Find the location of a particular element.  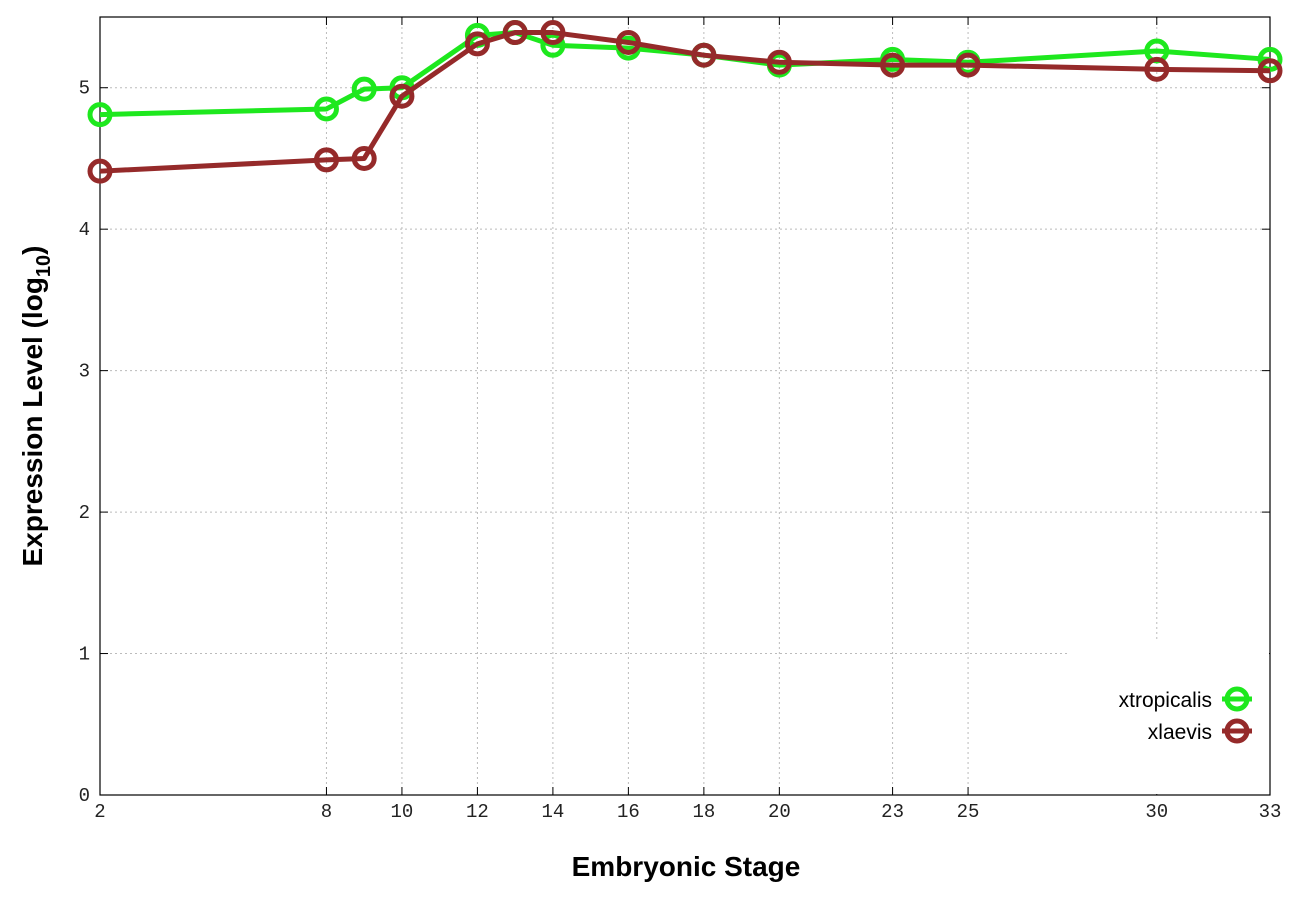

y-tick-label: 0 is located at coordinates (84, 796).